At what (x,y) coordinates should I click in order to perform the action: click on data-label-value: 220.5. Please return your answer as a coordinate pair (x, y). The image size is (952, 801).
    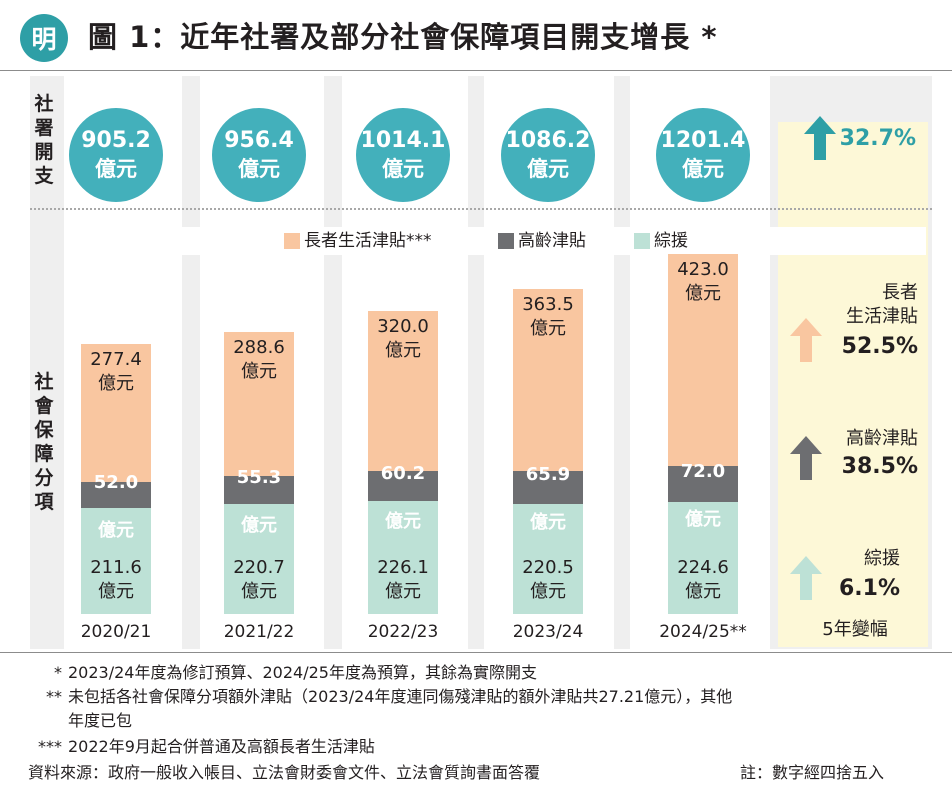
    Looking at the image, I should click on (548, 567).